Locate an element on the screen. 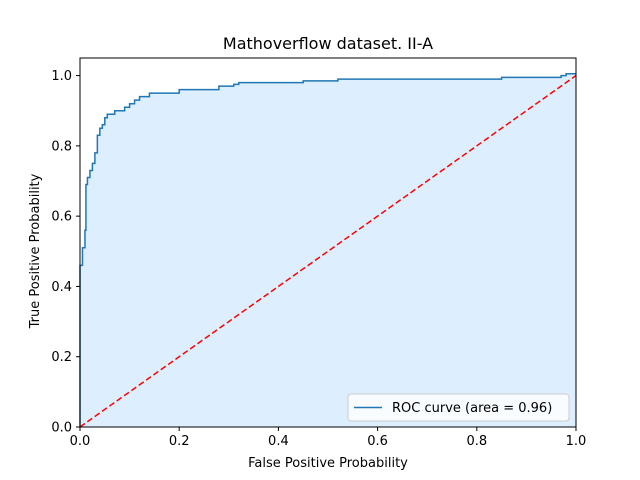  chart-title: Mathoverflow dataset. II-A is located at coordinates (328, 43).